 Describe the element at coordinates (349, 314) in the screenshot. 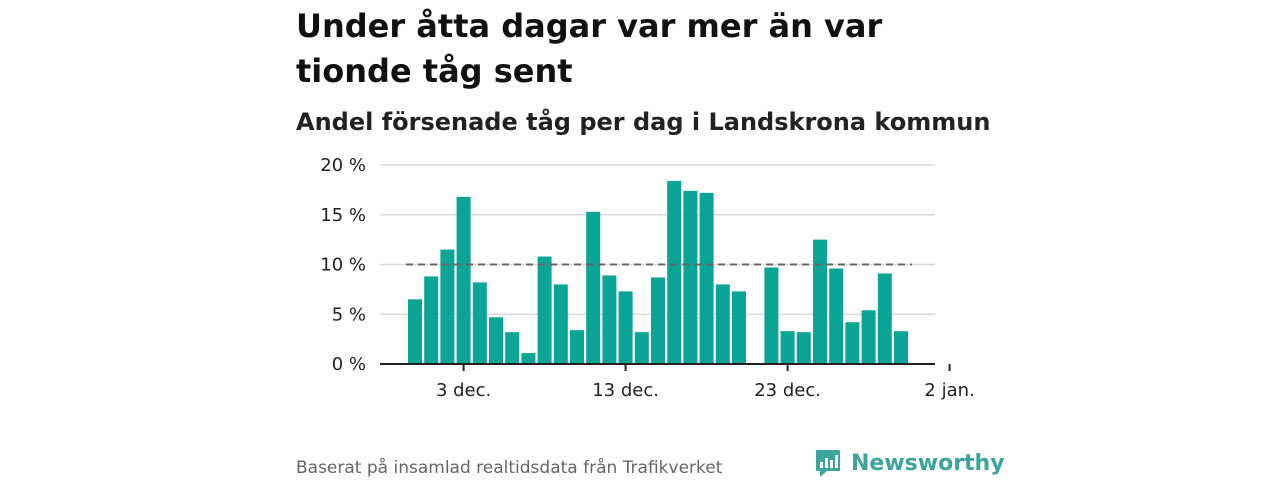

I see `y-tick-label: 5 %` at that location.